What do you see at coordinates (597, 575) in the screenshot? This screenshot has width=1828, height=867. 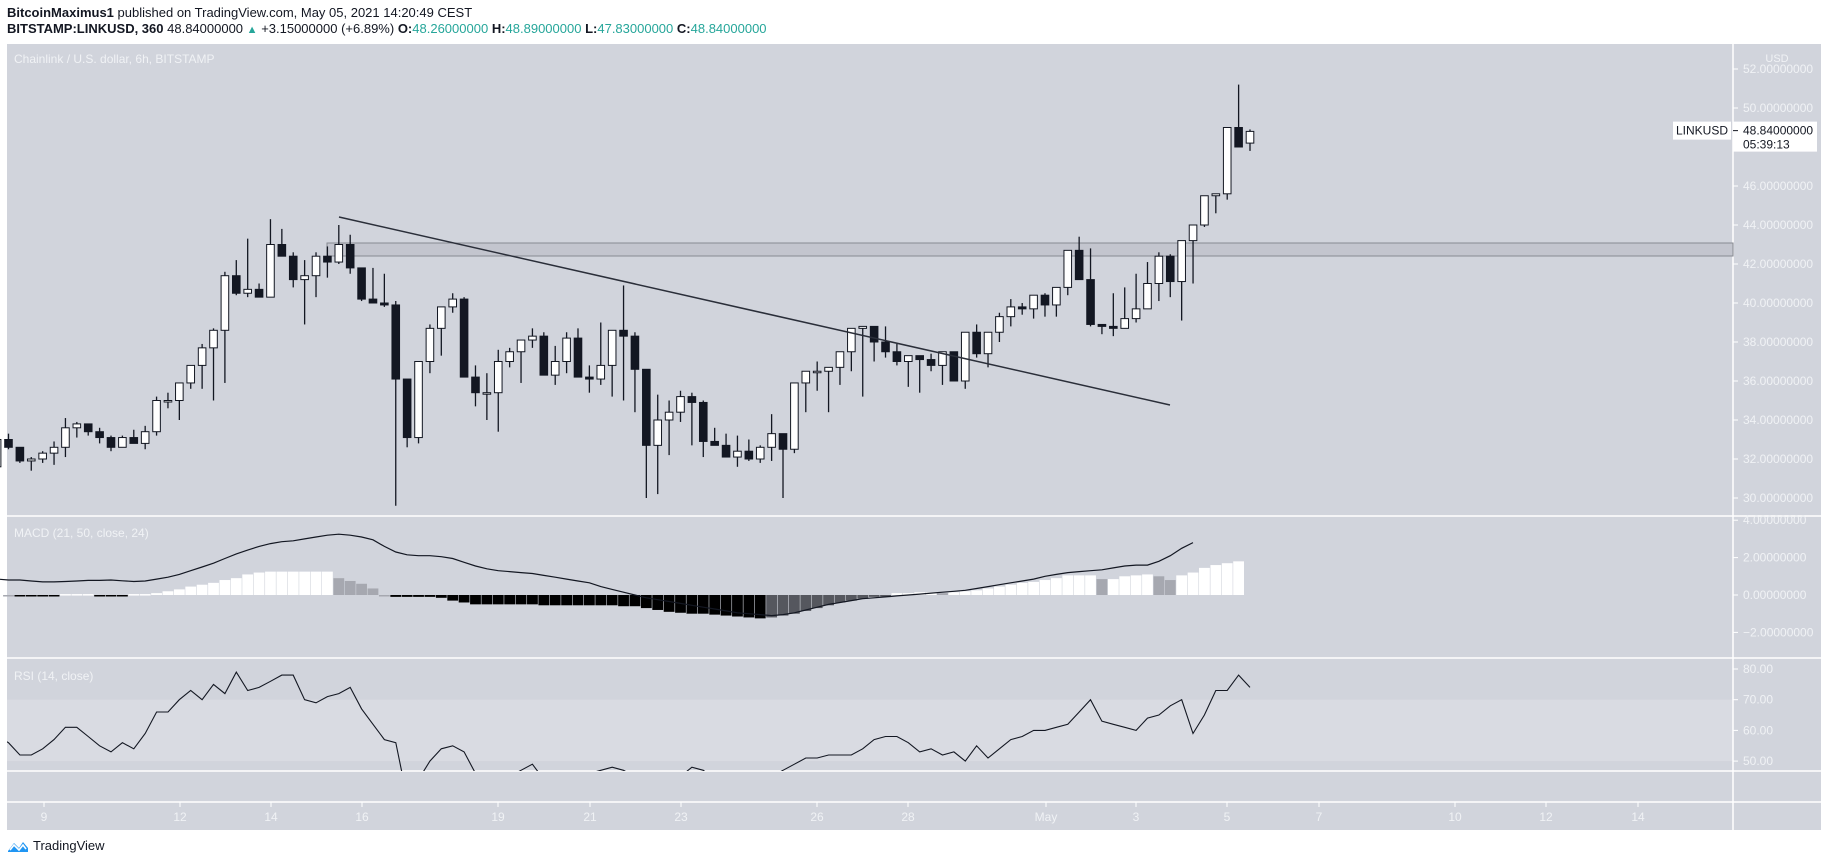 I see `macd-line` at bounding box center [597, 575].